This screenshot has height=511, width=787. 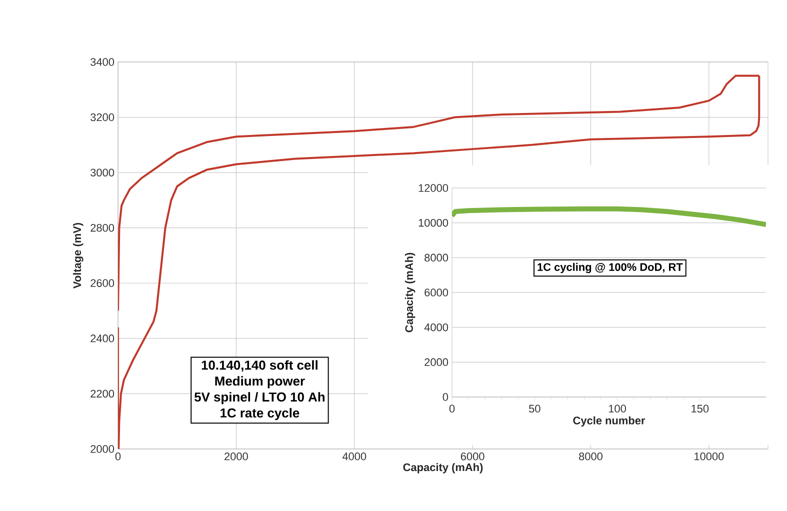 I want to click on annotation: 1C rate cycle, so click(x=260, y=414).